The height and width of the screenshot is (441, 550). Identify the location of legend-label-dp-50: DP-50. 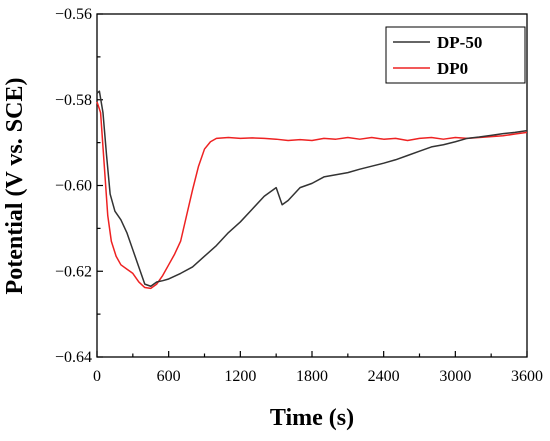
(459, 42).